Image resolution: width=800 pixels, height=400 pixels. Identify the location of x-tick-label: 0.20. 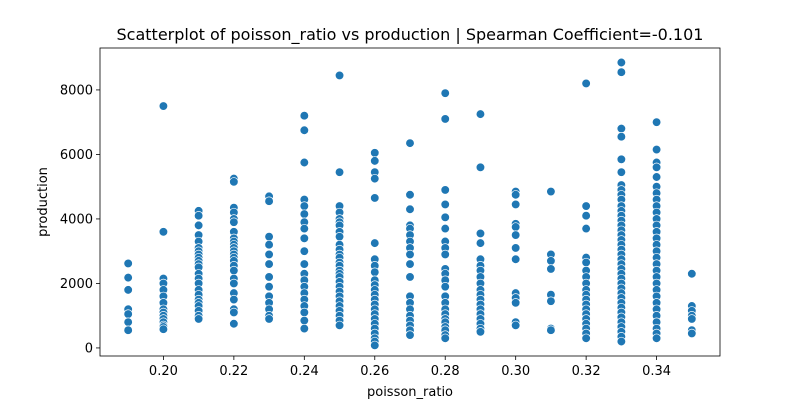
(163, 371).